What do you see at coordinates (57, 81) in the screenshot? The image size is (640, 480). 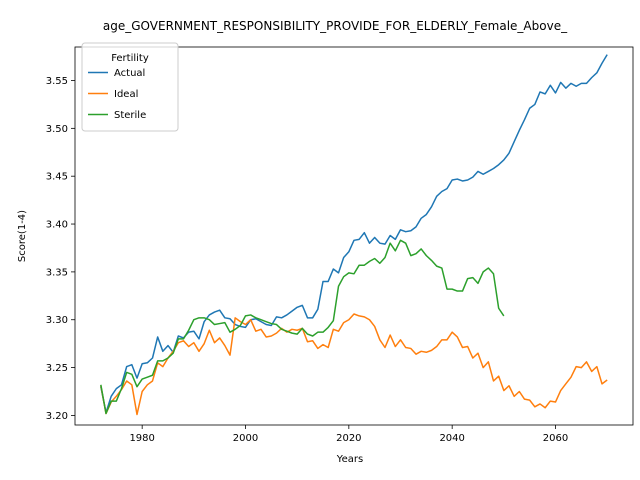 I see `y-tick-label: 3.55` at bounding box center [57, 81].